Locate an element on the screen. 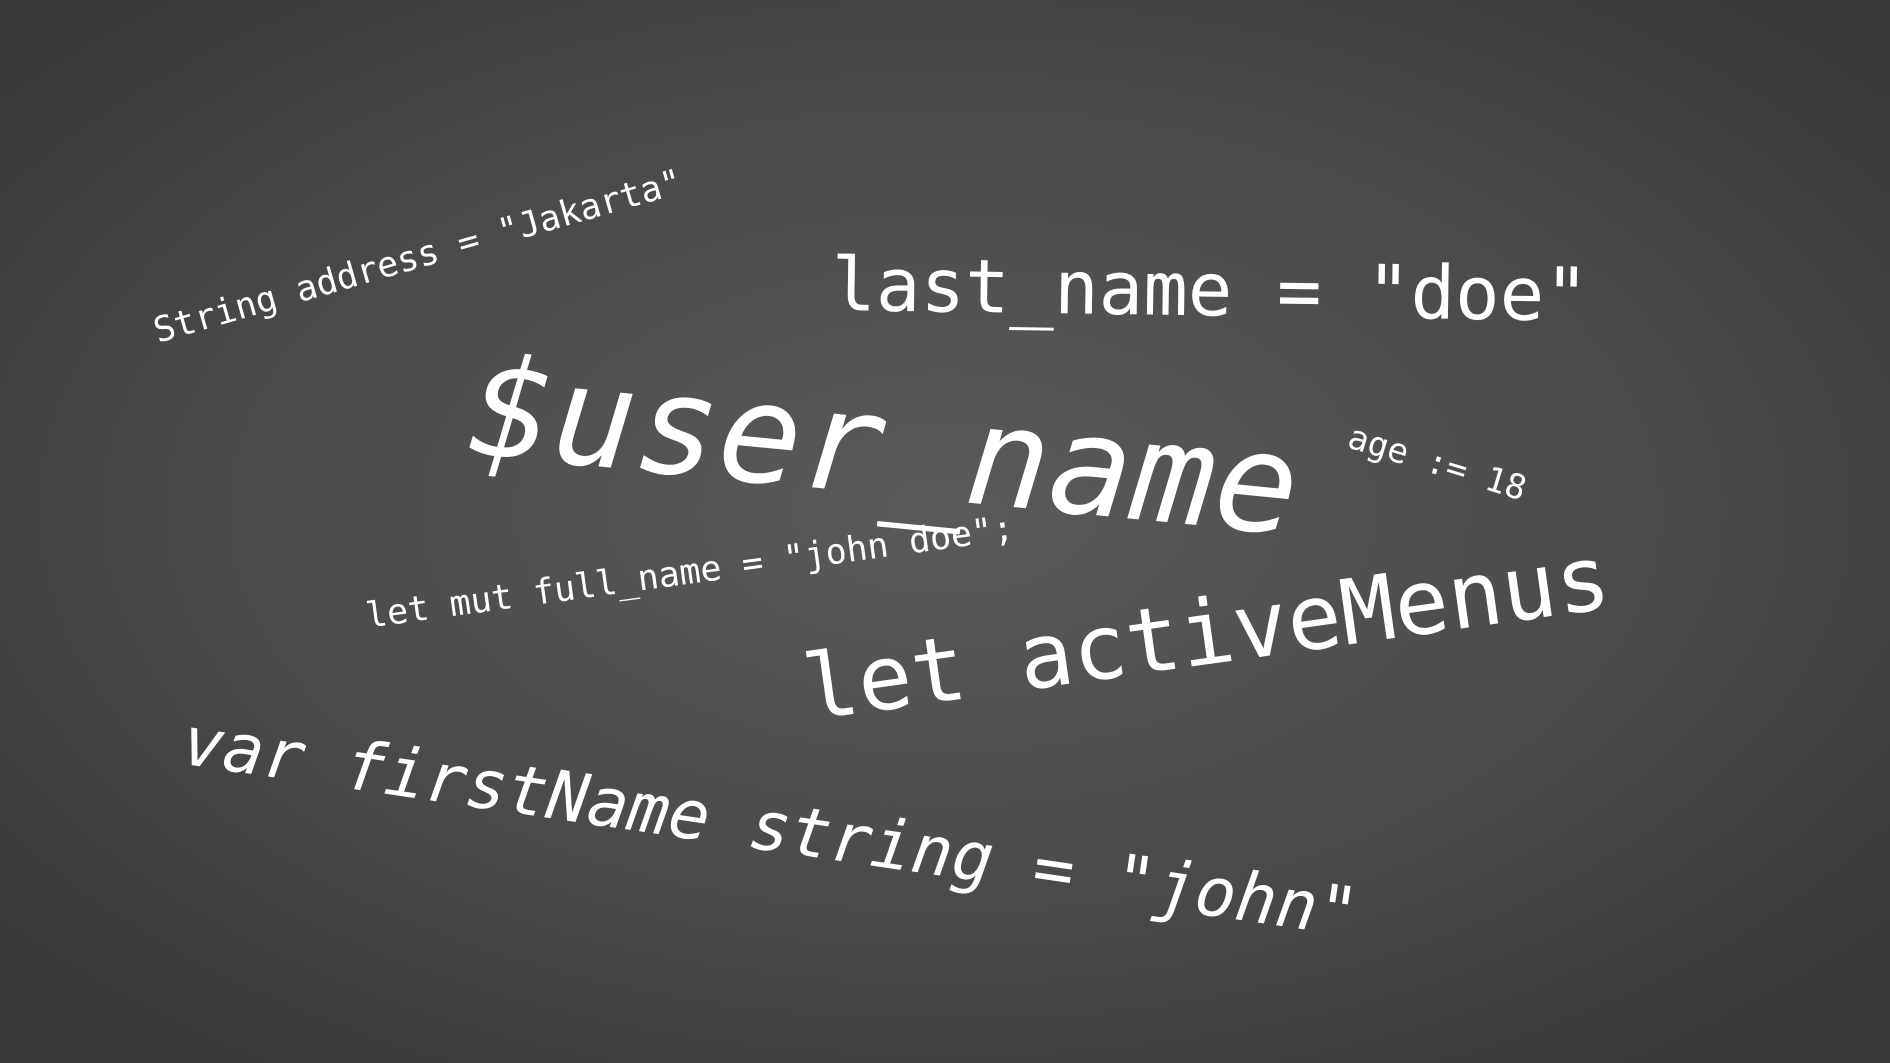 The width and height of the screenshot is (1890, 1063). java-address-declaration: String address = "Jakarta" is located at coordinates (418, 257).